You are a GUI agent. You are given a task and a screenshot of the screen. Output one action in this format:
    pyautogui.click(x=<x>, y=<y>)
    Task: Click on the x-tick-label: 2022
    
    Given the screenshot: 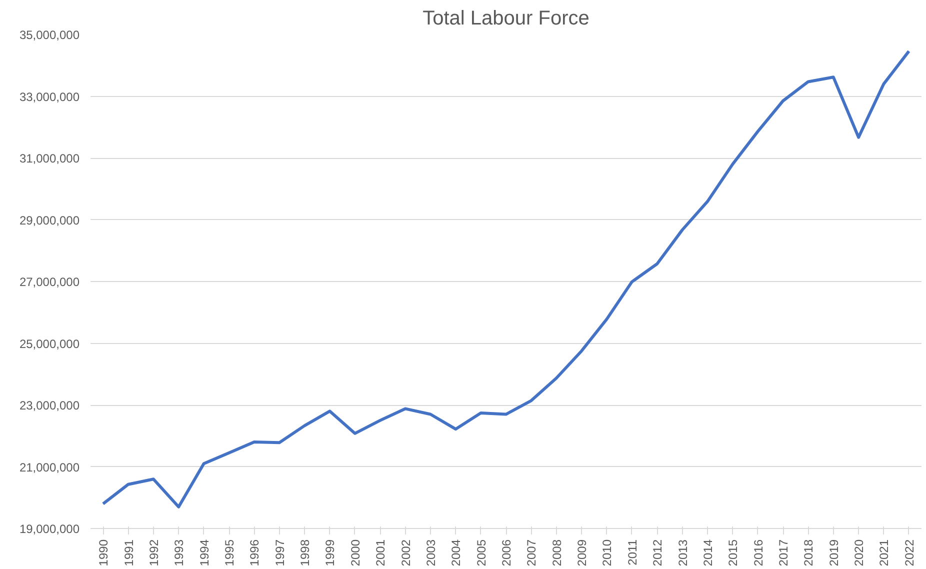 What is the action you would take?
    pyautogui.click(x=909, y=552)
    